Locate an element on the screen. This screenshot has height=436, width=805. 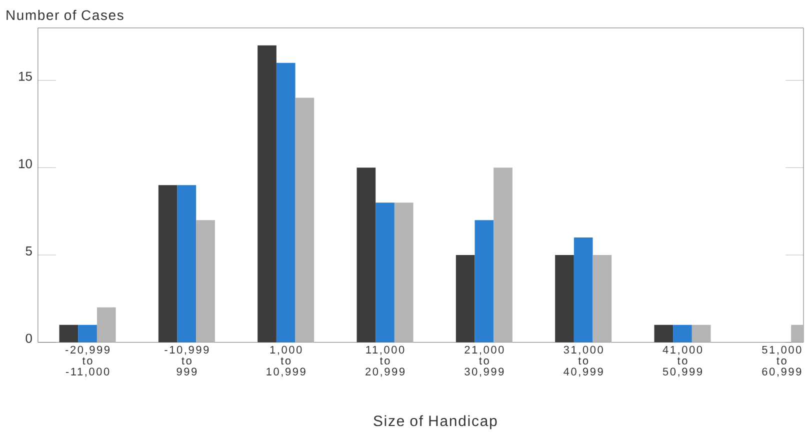
x-axis-title: Size of Handicap is located at coordinates (435, 422).